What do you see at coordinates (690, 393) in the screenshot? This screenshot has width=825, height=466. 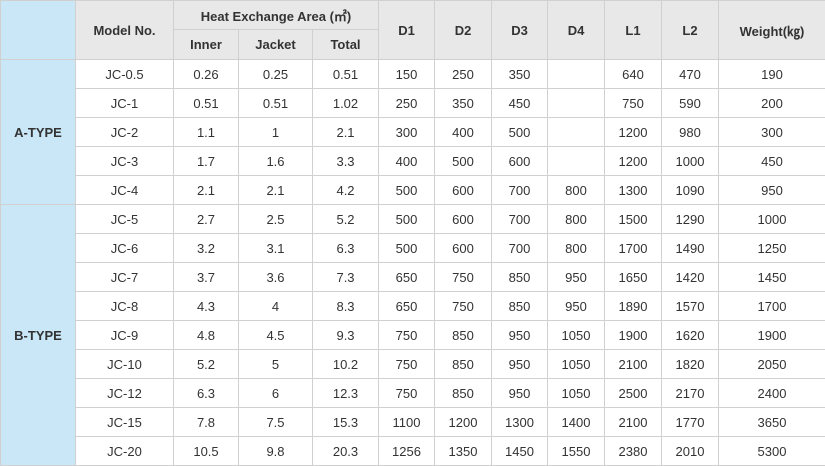 I see `cell-l2: 2170` at bounding box center [690, 393].